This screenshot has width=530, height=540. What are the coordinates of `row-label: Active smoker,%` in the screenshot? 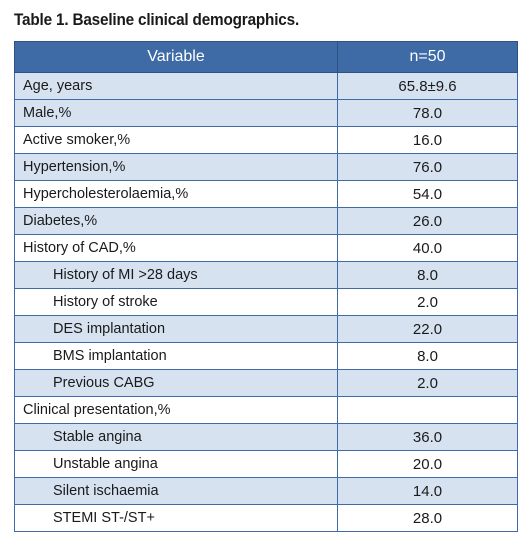 It's located at (176, 140).